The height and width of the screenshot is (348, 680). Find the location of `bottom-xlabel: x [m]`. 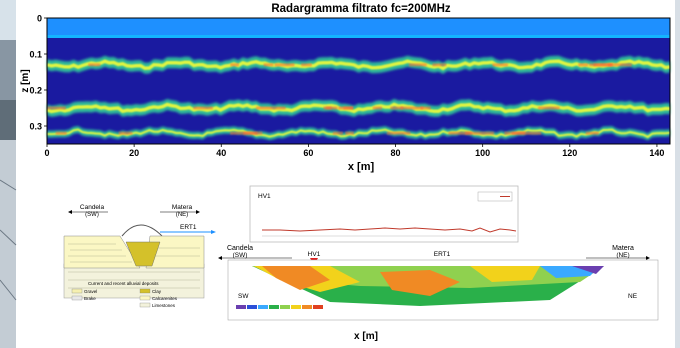

bottom-xlabel: x [m] is located at coordinates (366, 336).